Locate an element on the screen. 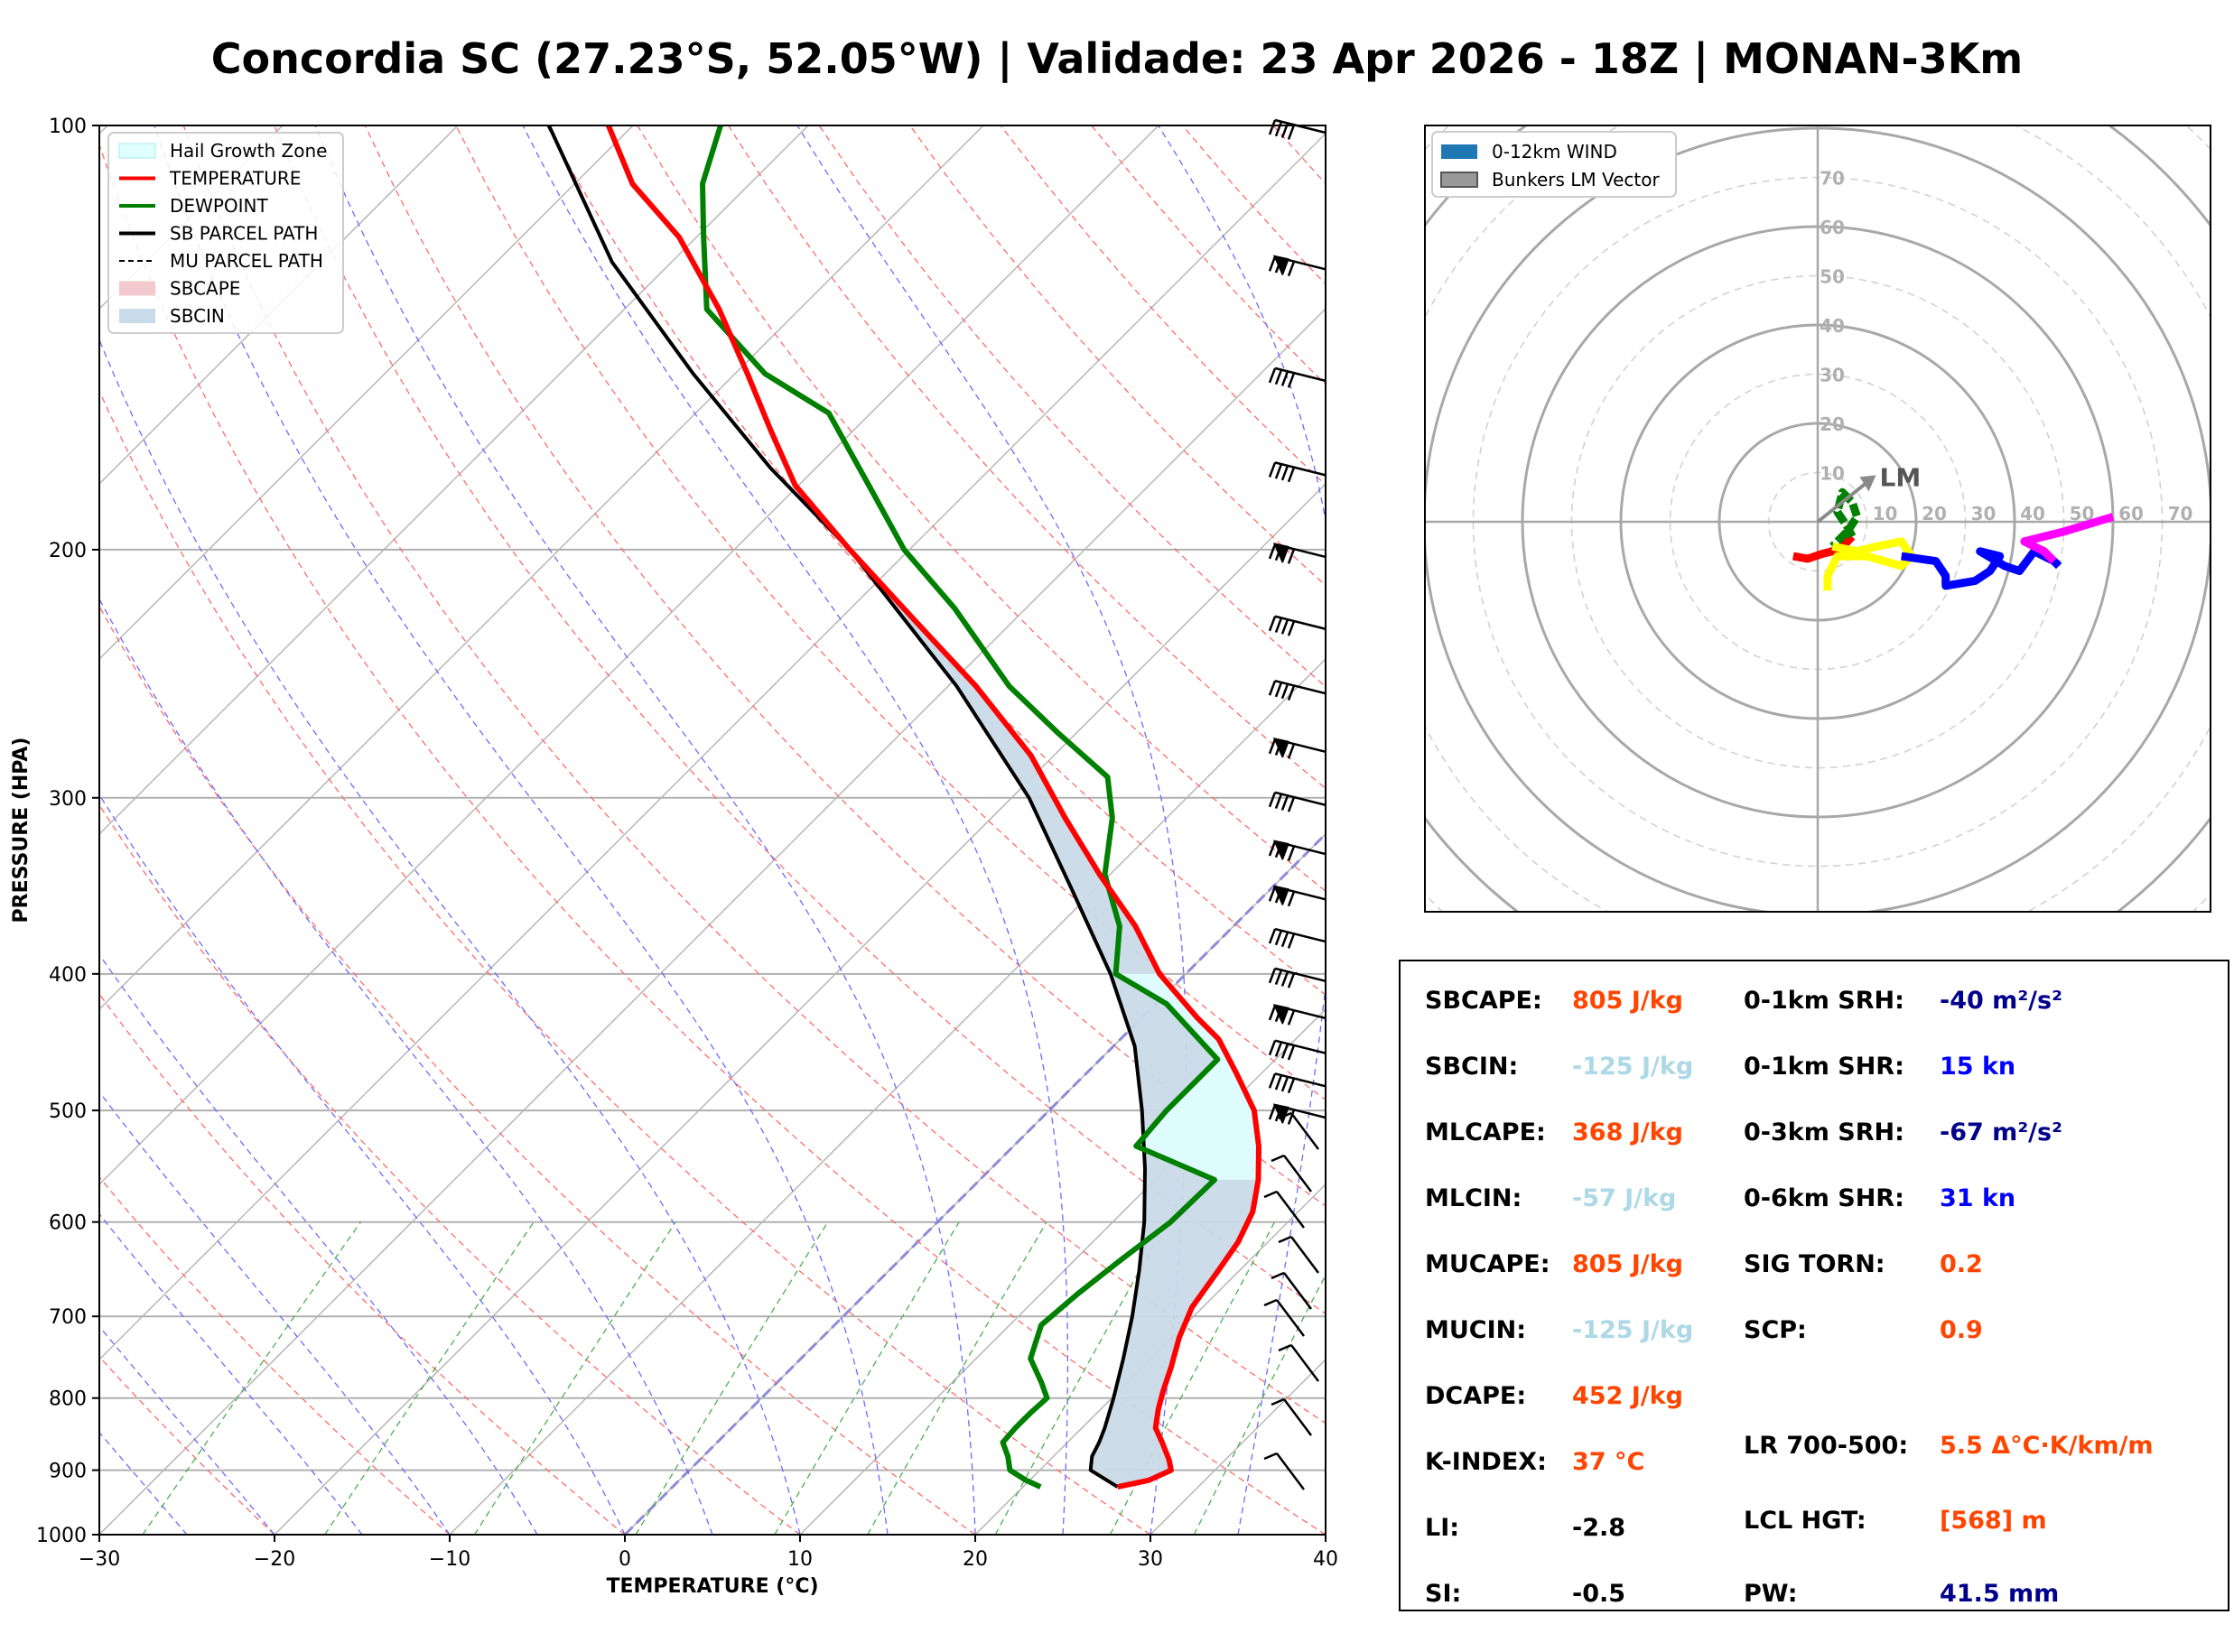  y-tick-label: 900 is located at coordinates (68, 1472).